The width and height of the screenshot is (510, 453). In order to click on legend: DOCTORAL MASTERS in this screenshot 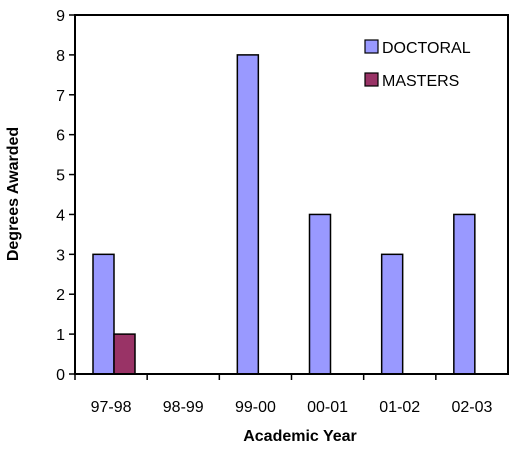, I will do `click(417, 64)`.